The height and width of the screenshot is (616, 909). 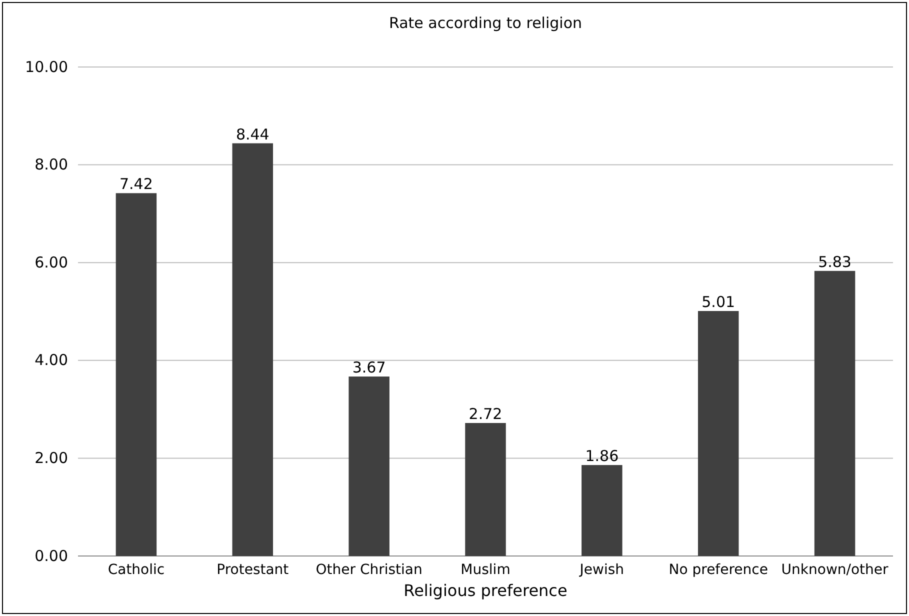 I want to click on data-label: 5.01, so click(x=719, y=302).